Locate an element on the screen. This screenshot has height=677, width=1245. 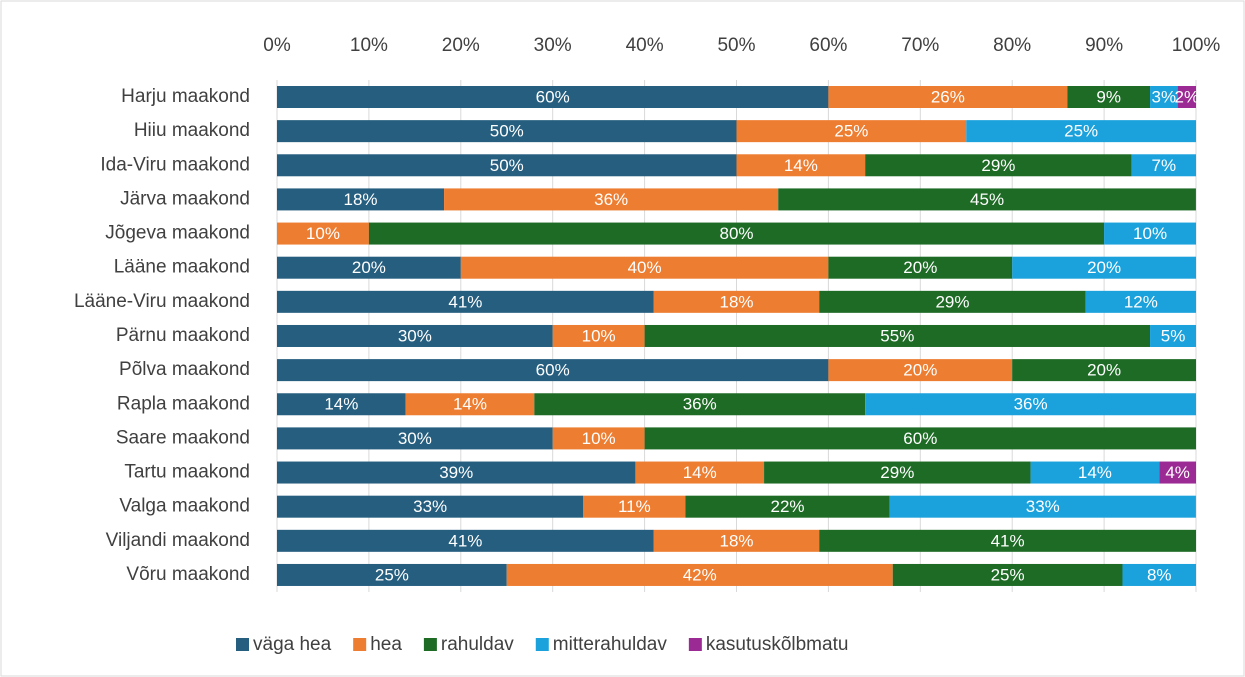
legend-label: kasutuskõlbmatu is located at coordinates (777, 644).